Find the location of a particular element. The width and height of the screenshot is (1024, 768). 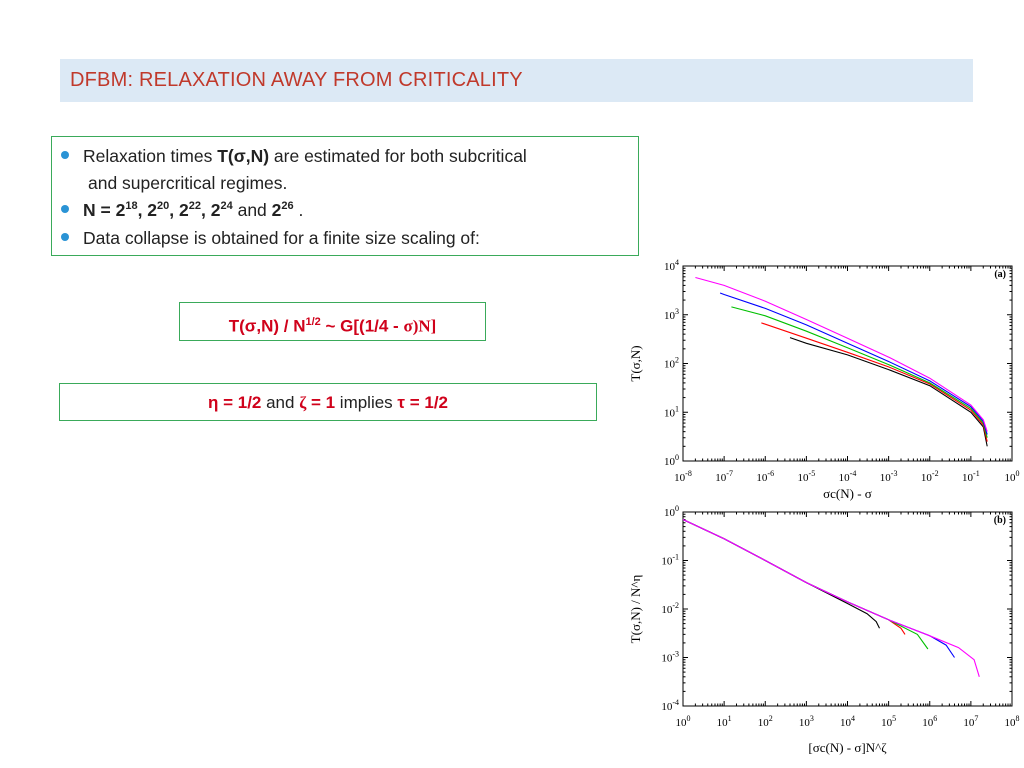

n-sep-4: , 2 is located at coordinates (211, 210).